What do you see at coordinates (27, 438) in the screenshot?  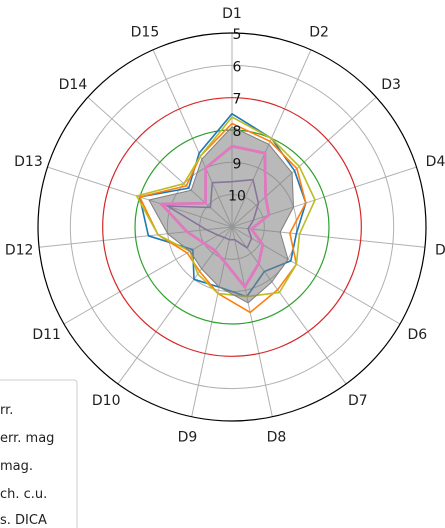 I see `legend-entry: err. mag` at bounding box center [27, 438].